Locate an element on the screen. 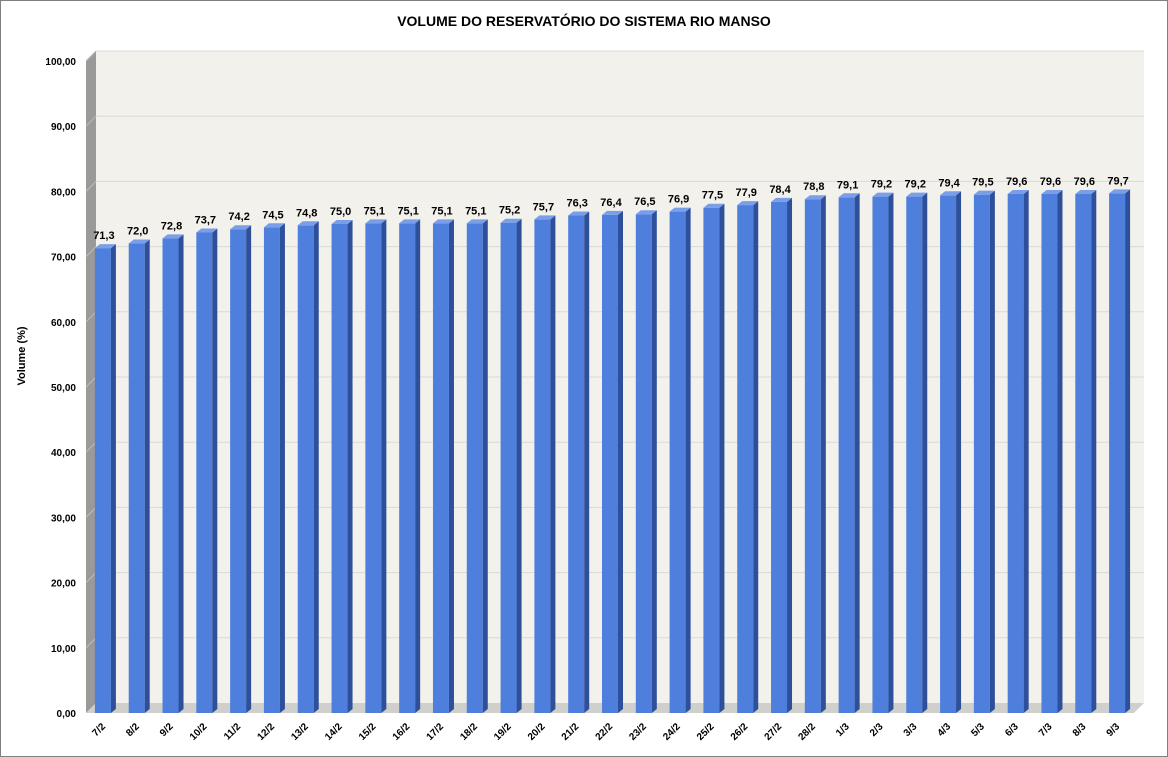 Image resolution: width=1168 pixels, height=757 pixels. data-label: 79,2 is located at coordinates (881, 185).